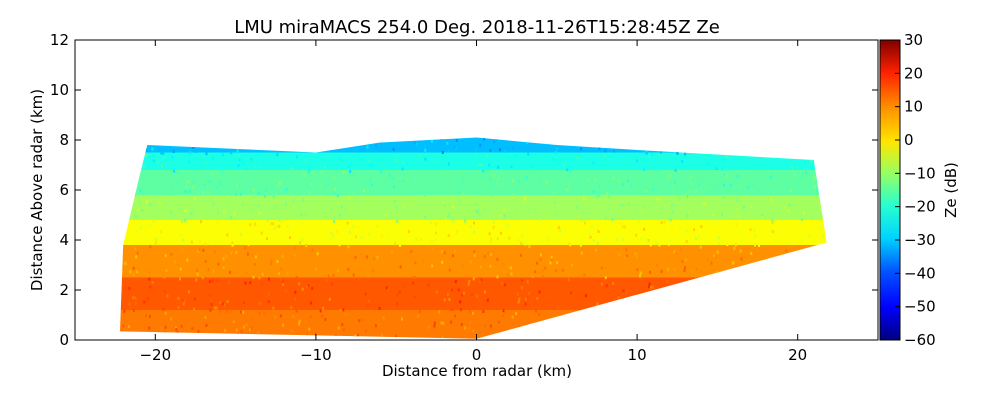  I want to click on x-tick-label: 0, so click(477, 355).